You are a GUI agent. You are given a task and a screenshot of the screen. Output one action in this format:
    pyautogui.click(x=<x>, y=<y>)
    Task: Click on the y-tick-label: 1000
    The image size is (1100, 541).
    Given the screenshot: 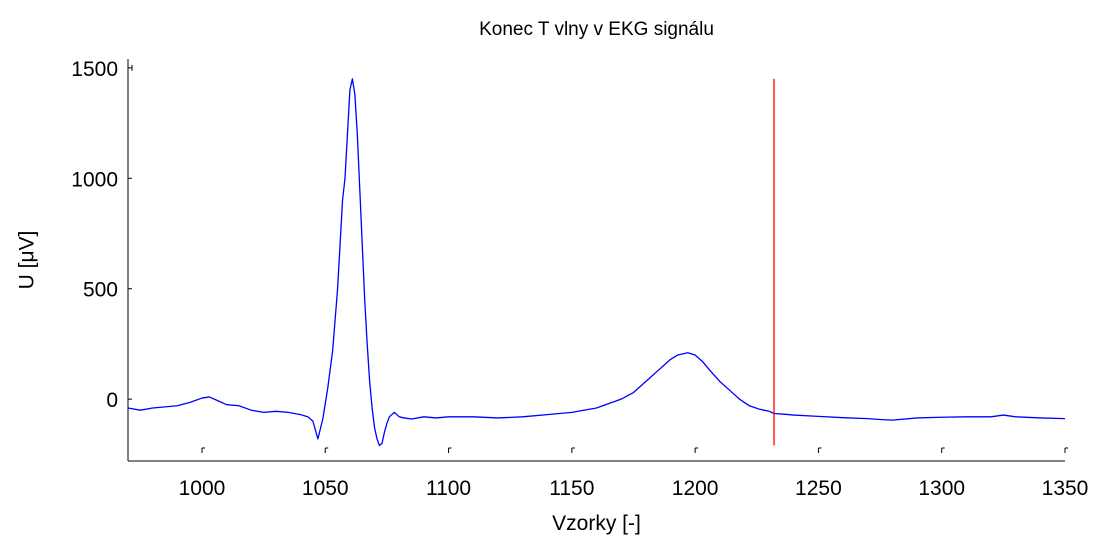 What is the action you would take?
    pyautogui.click(x=94, y=179)
    